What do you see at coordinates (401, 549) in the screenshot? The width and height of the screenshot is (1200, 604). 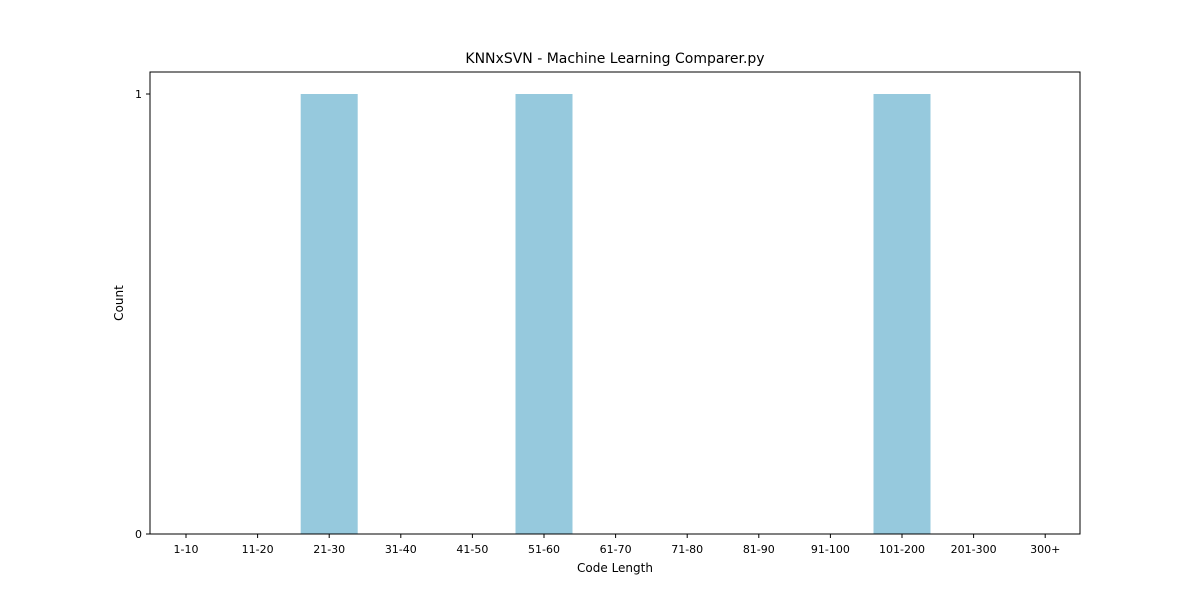 I see `x-tick-label: 31-40` at bounding box center [401, 549].